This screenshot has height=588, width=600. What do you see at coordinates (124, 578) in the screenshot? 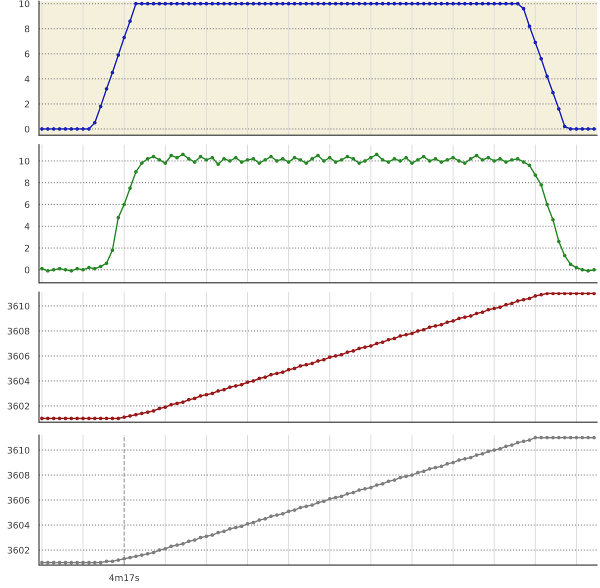
I see `x-tick-label: 4m17s` at bounding box center [124, 578].